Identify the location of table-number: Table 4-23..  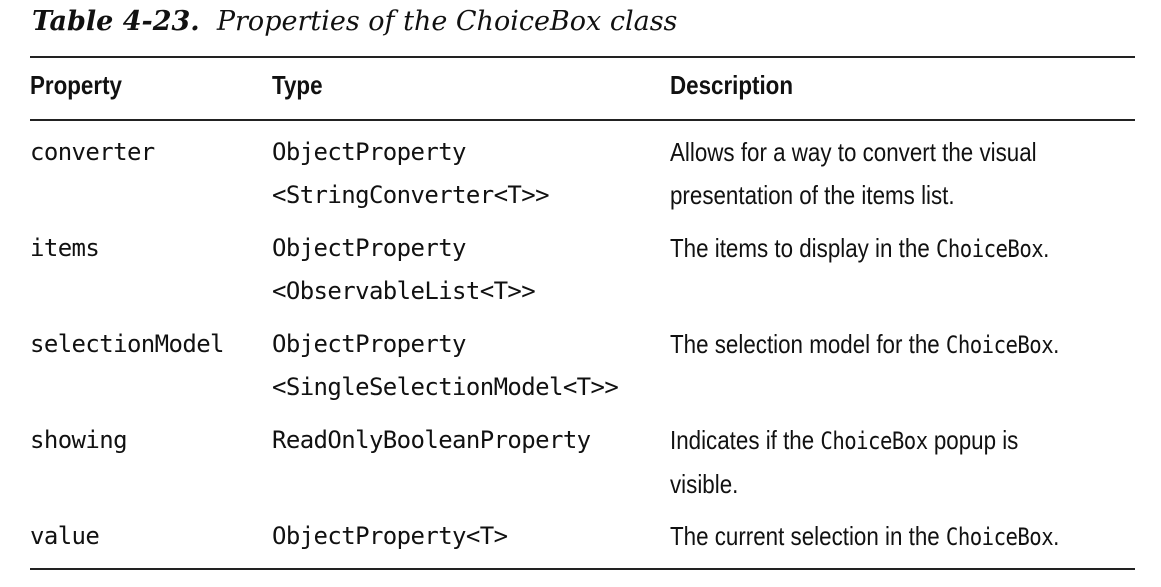
(116, 21).